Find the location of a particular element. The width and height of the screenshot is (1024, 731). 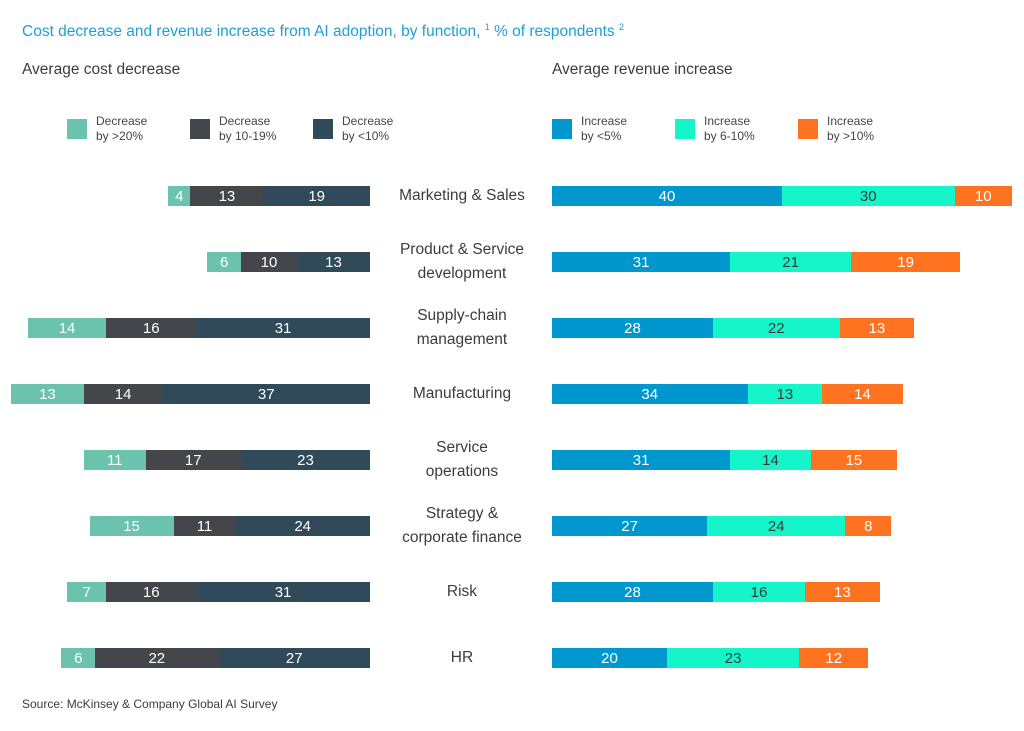

revenue-bar-segment: 16 is located at coordinates (759, 592).